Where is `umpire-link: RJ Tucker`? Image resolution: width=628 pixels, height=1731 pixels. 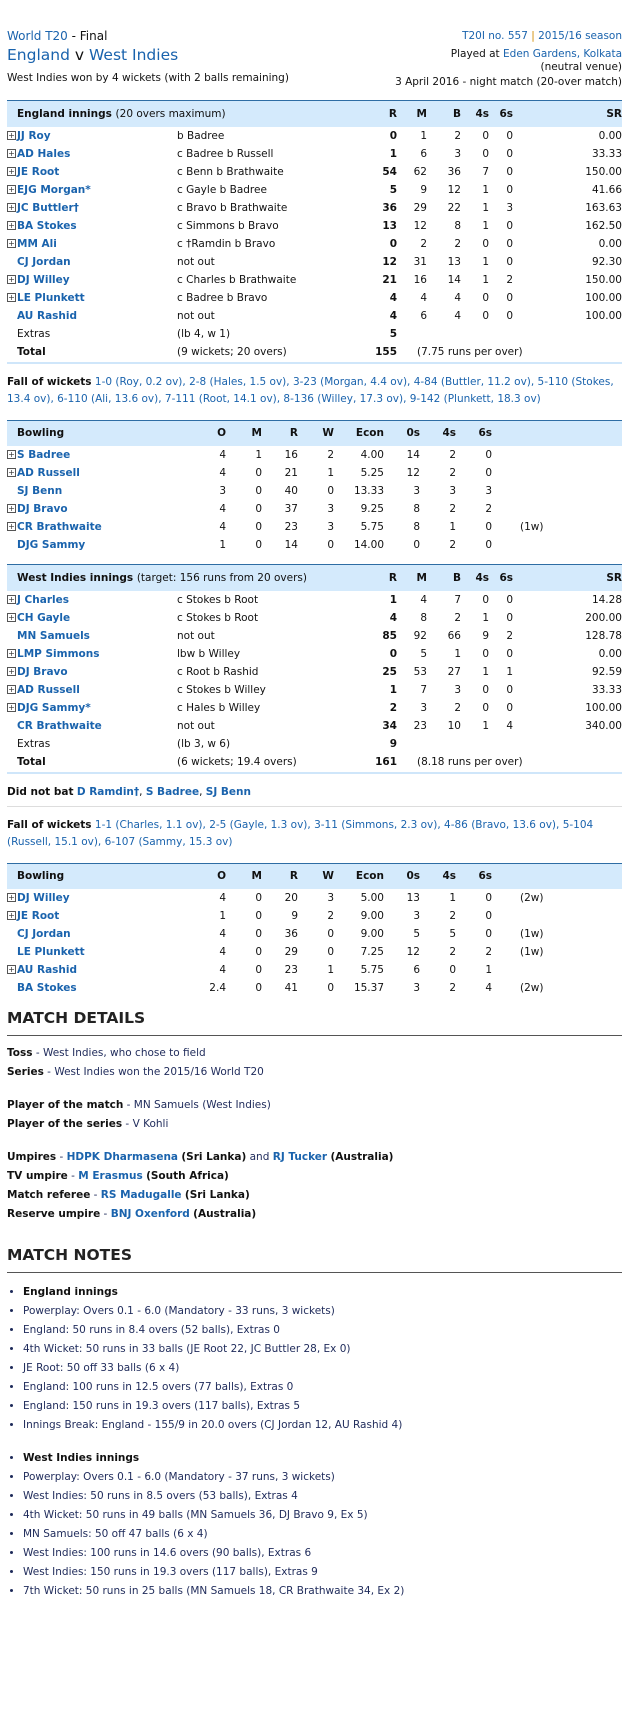
umpire-link: RJ Tucker is located at coordinates (300, 1157).